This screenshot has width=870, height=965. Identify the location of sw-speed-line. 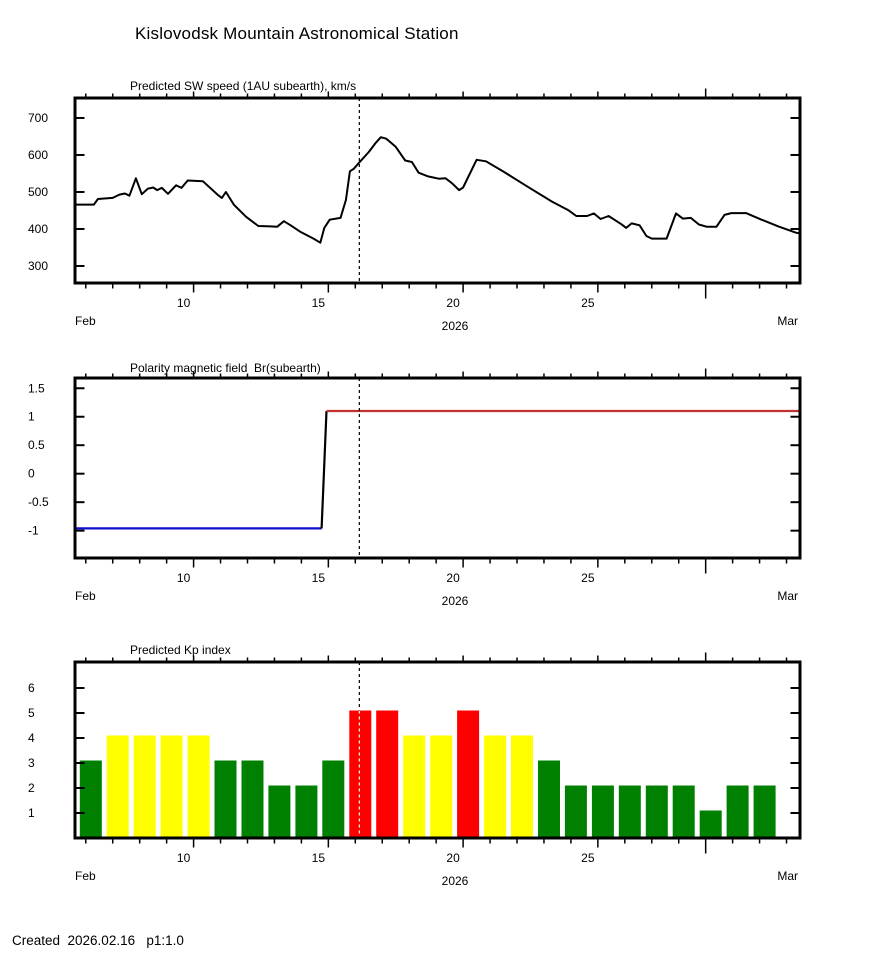
(437, 190).